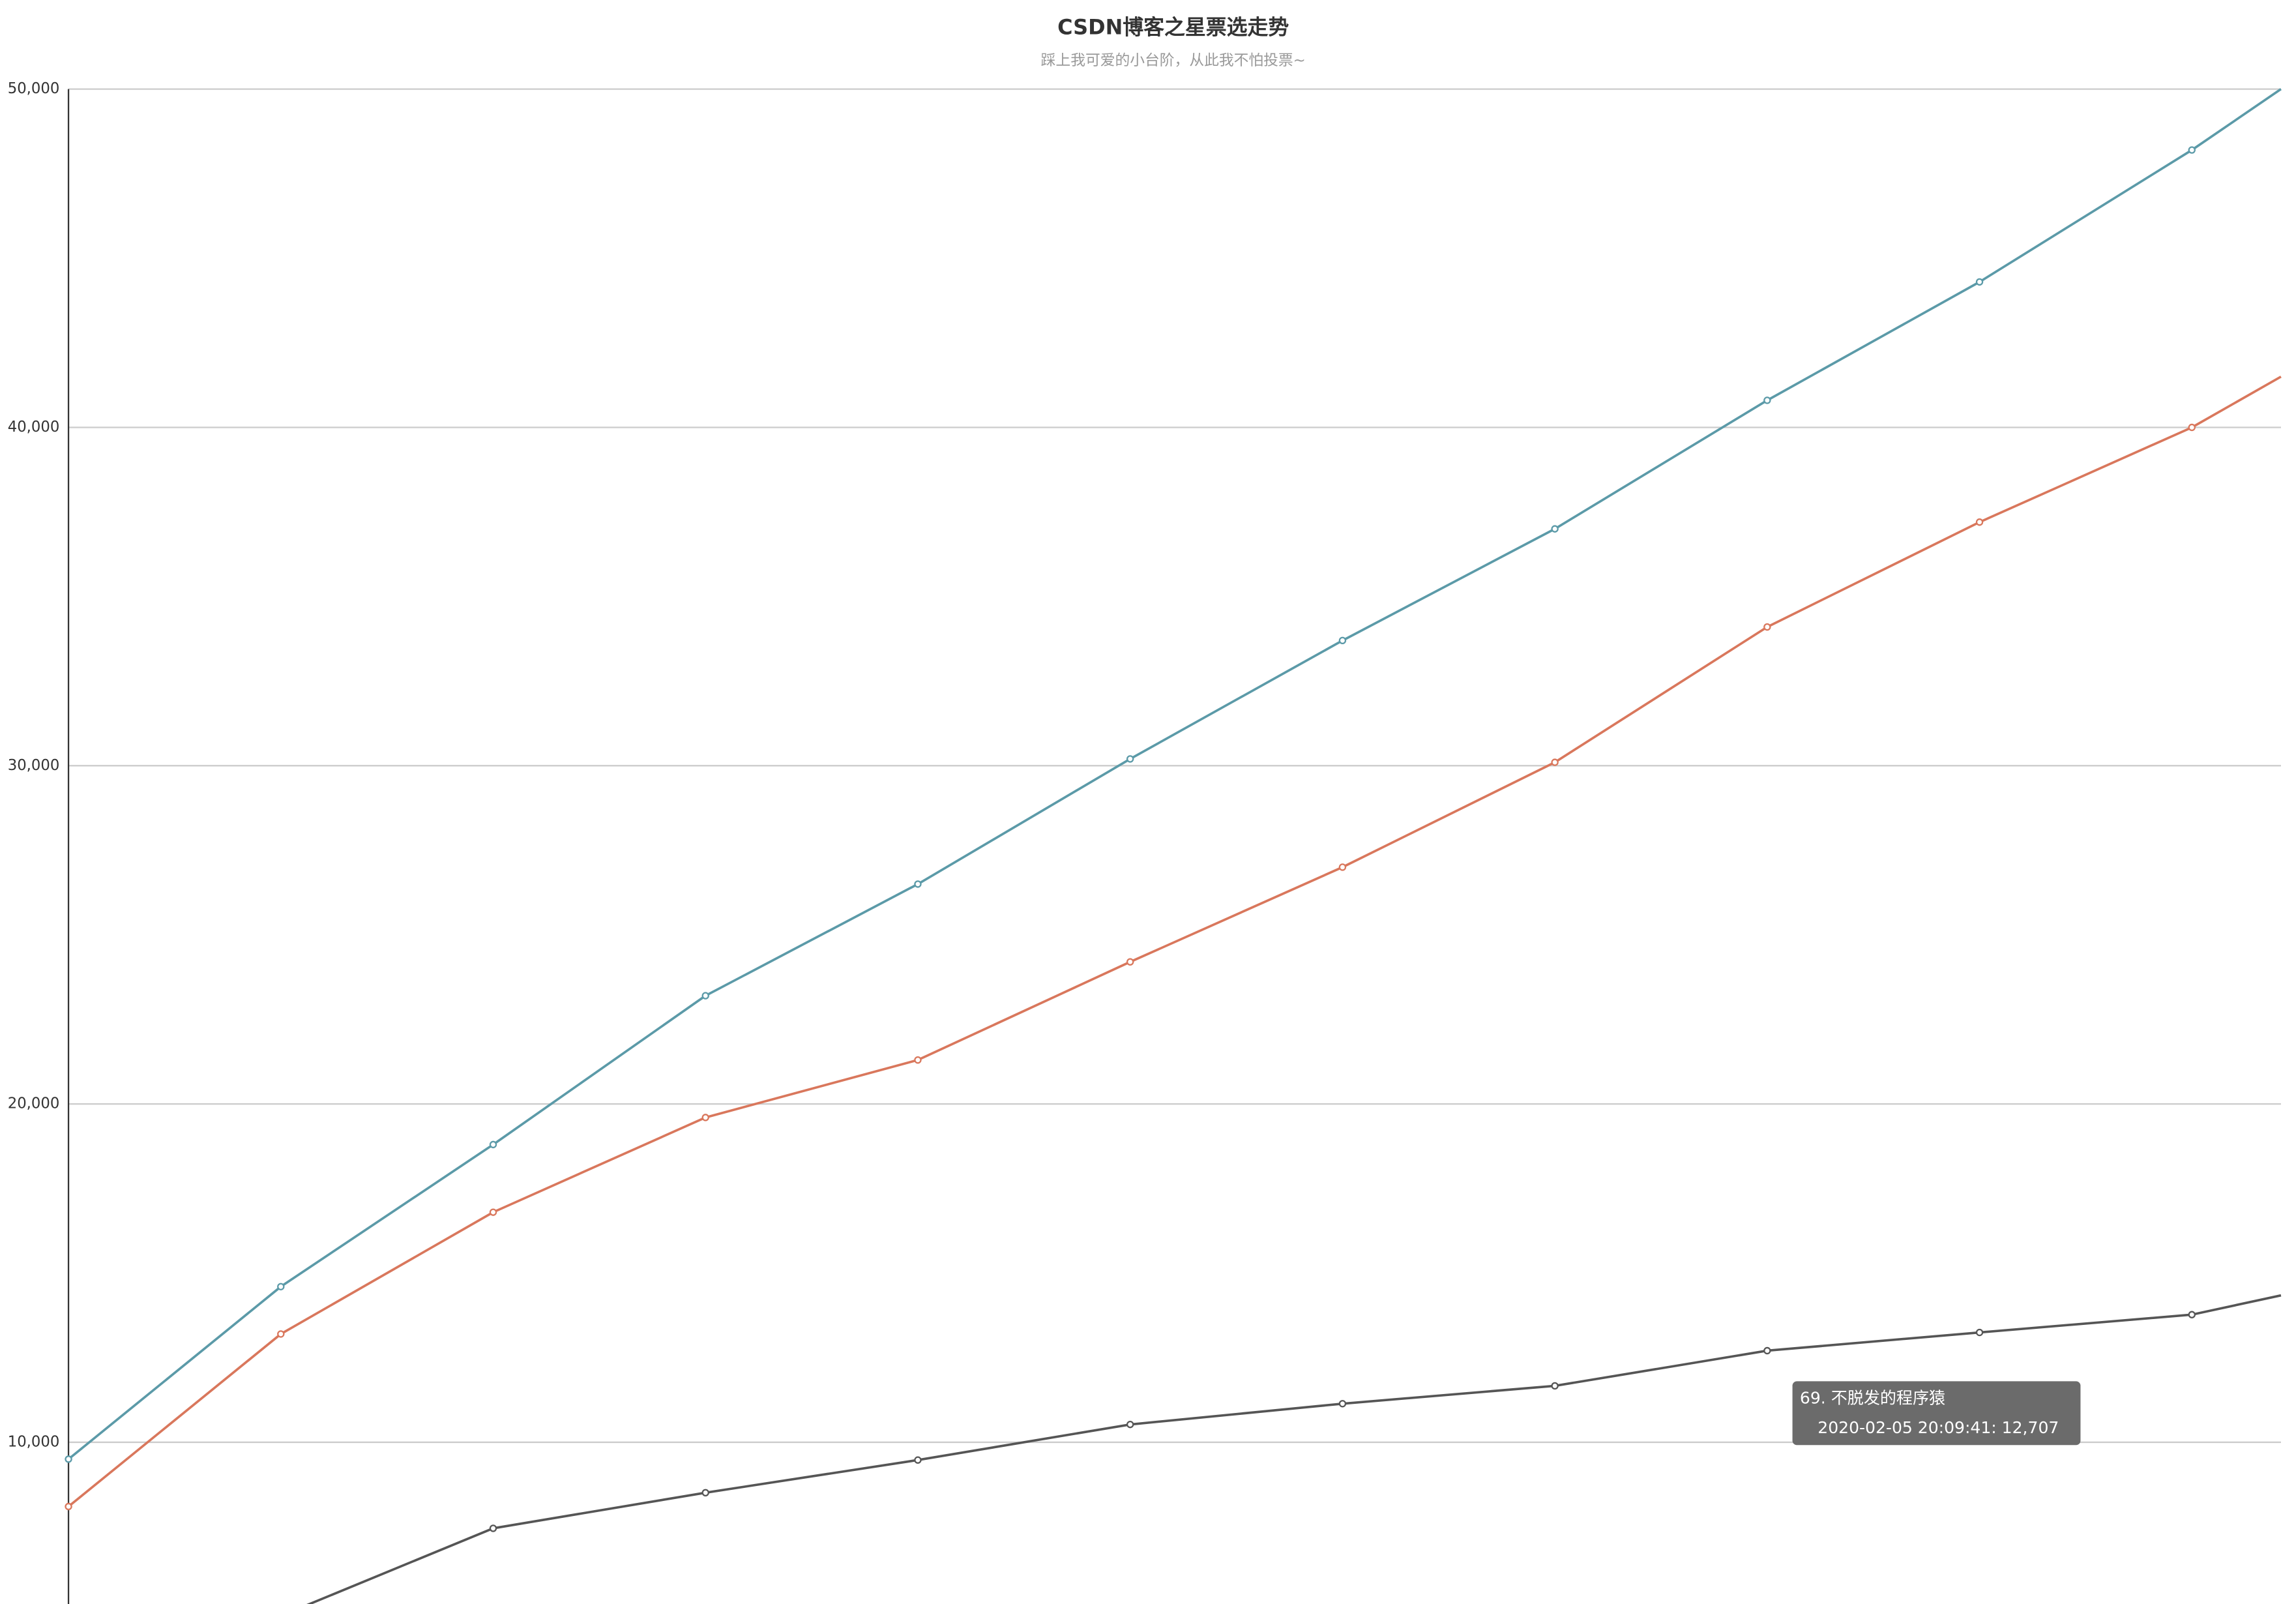  Describe the element at coordinates (1938, 1427) in the screenshot. I see `tooltip-text: 2020-02-05 20:09:41: 12,707` at that location.